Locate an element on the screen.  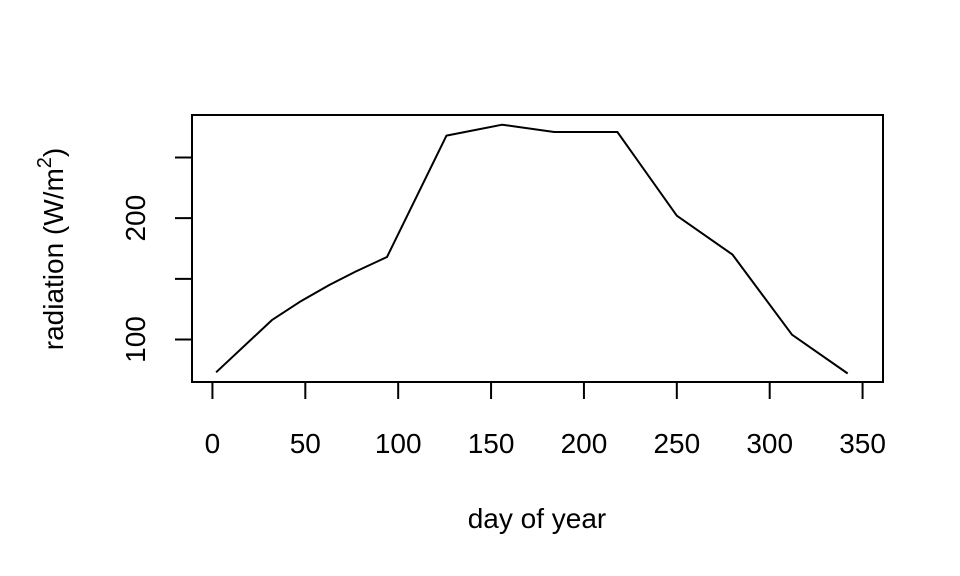
x-tick-label: 100 is located at coordinates (398, 443).